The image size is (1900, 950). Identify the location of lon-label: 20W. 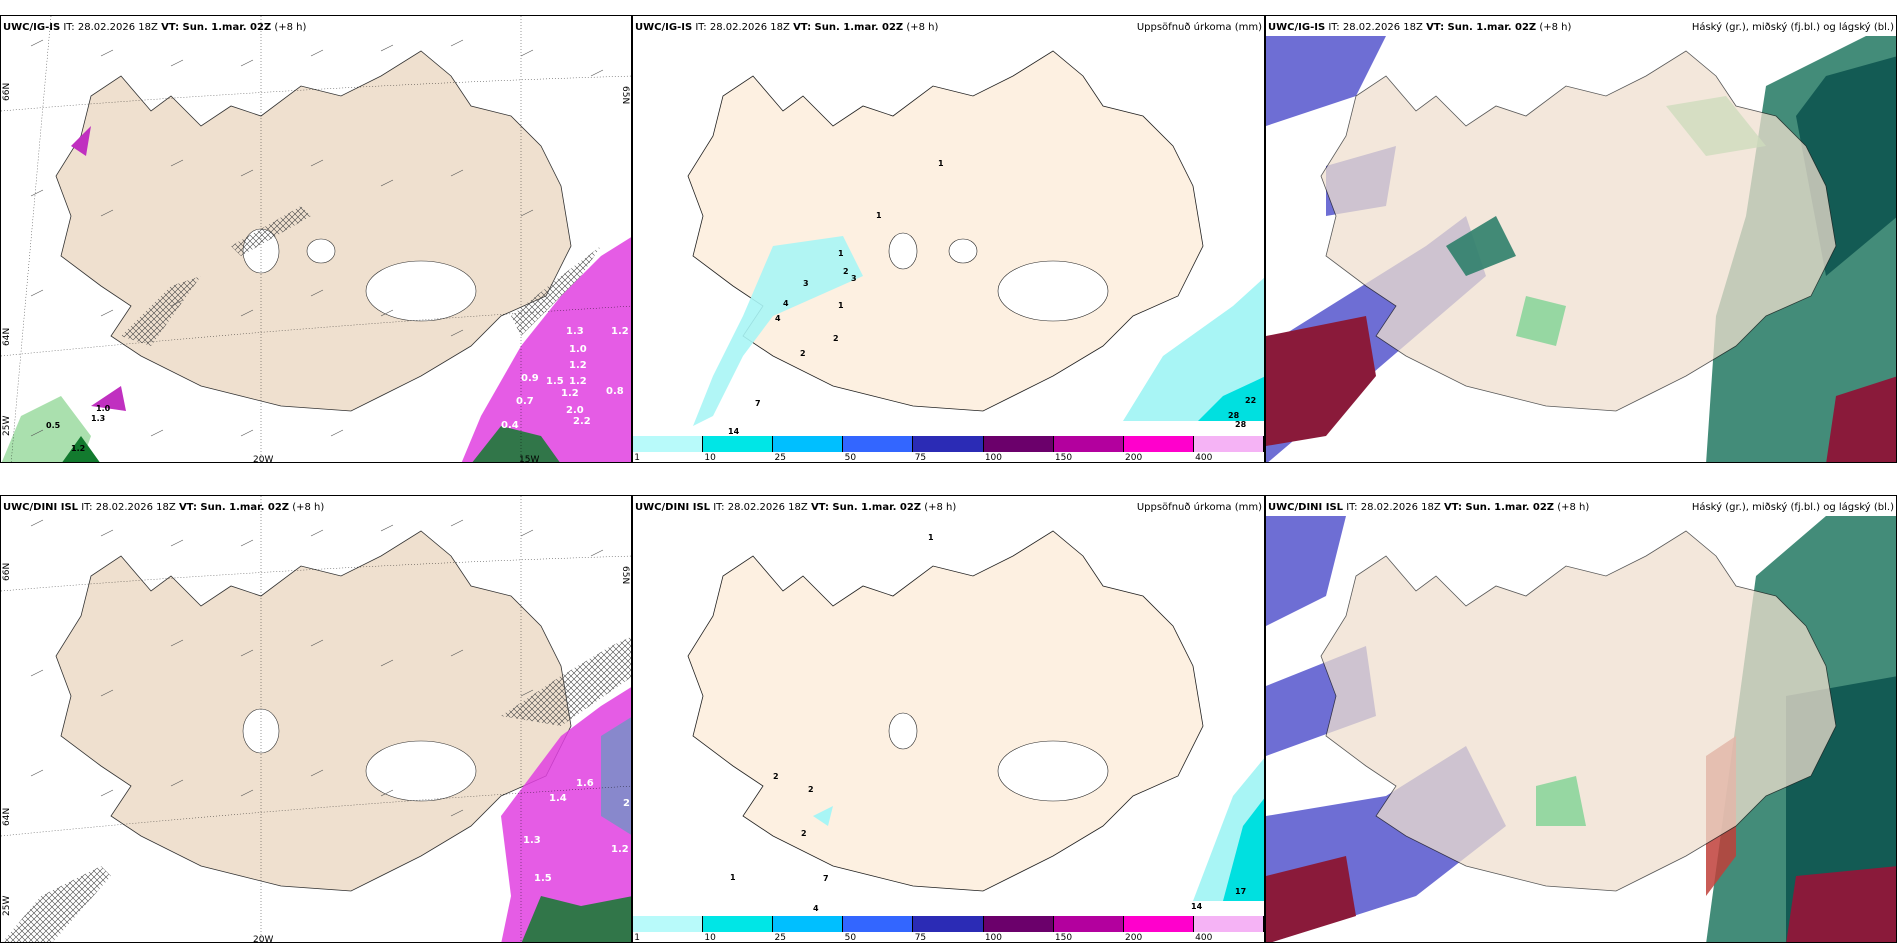
(263, 939).